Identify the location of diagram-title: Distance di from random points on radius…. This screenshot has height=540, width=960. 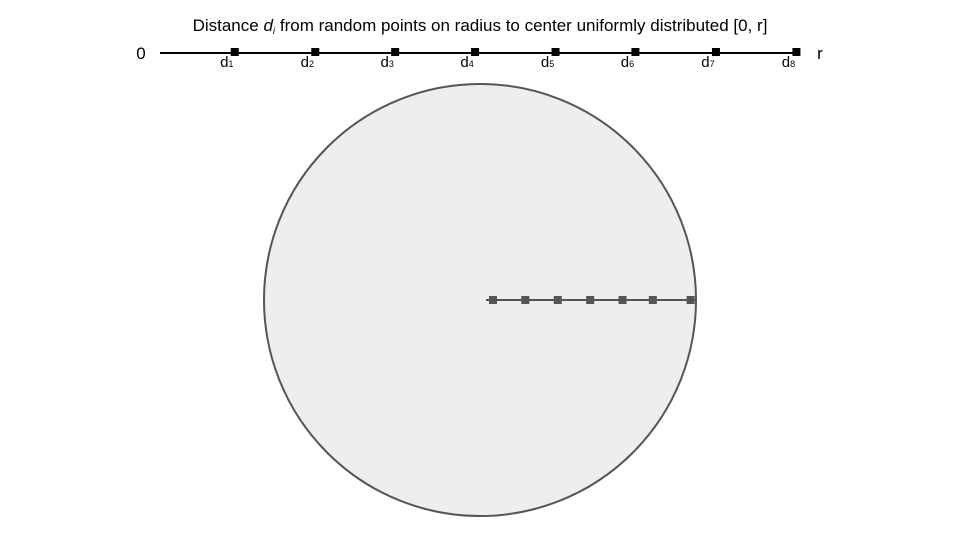
(480, 29).